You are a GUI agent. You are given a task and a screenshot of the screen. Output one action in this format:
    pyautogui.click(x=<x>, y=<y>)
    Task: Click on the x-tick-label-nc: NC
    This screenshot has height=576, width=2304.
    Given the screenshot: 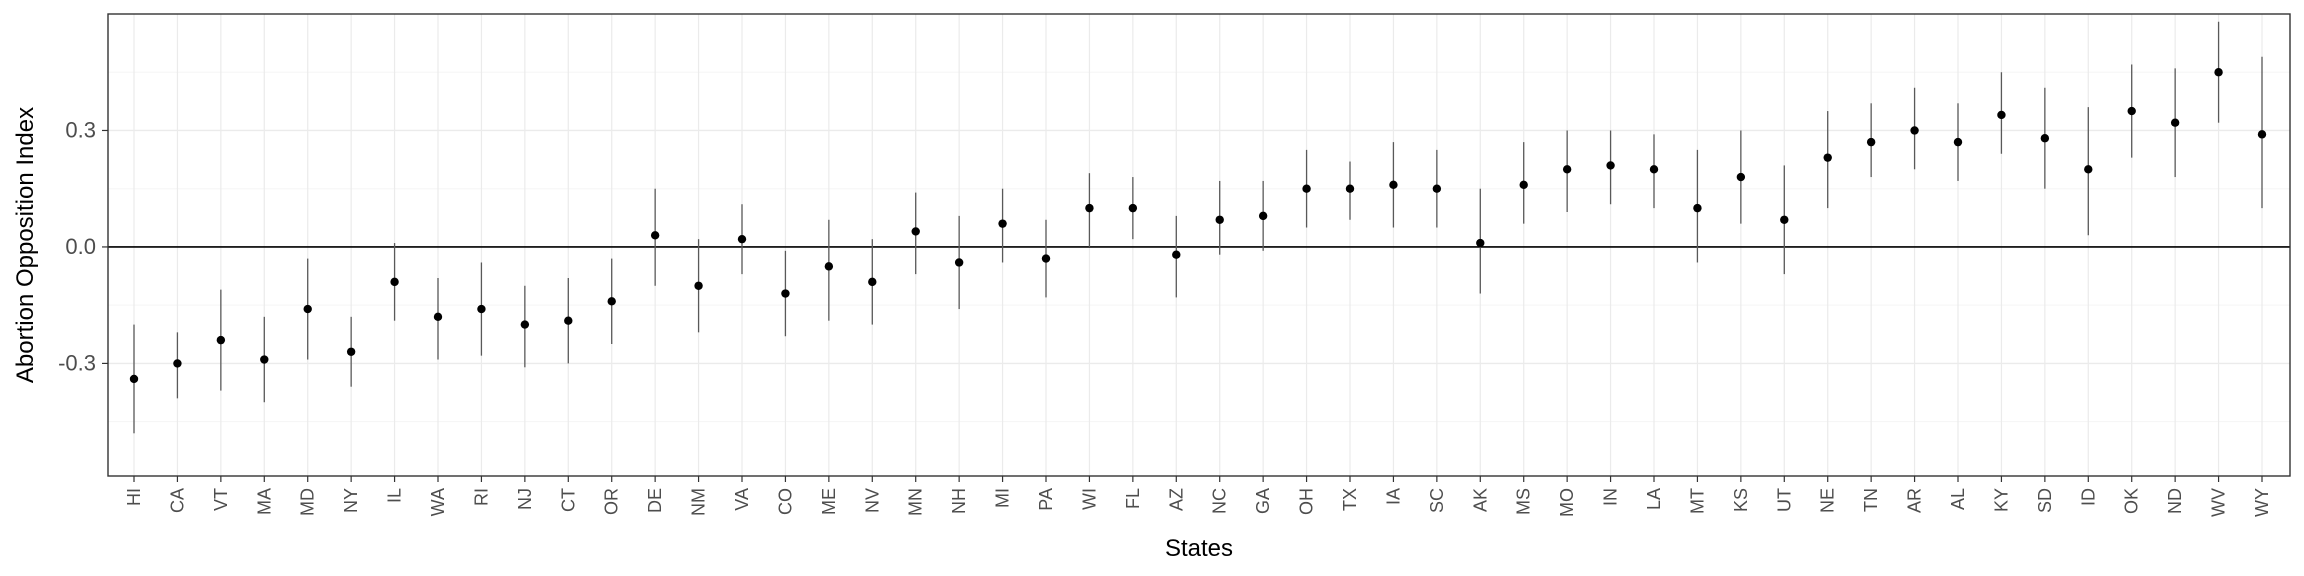 What is the action you would take?
    pyautogui.click(x=1220, y=501)
    